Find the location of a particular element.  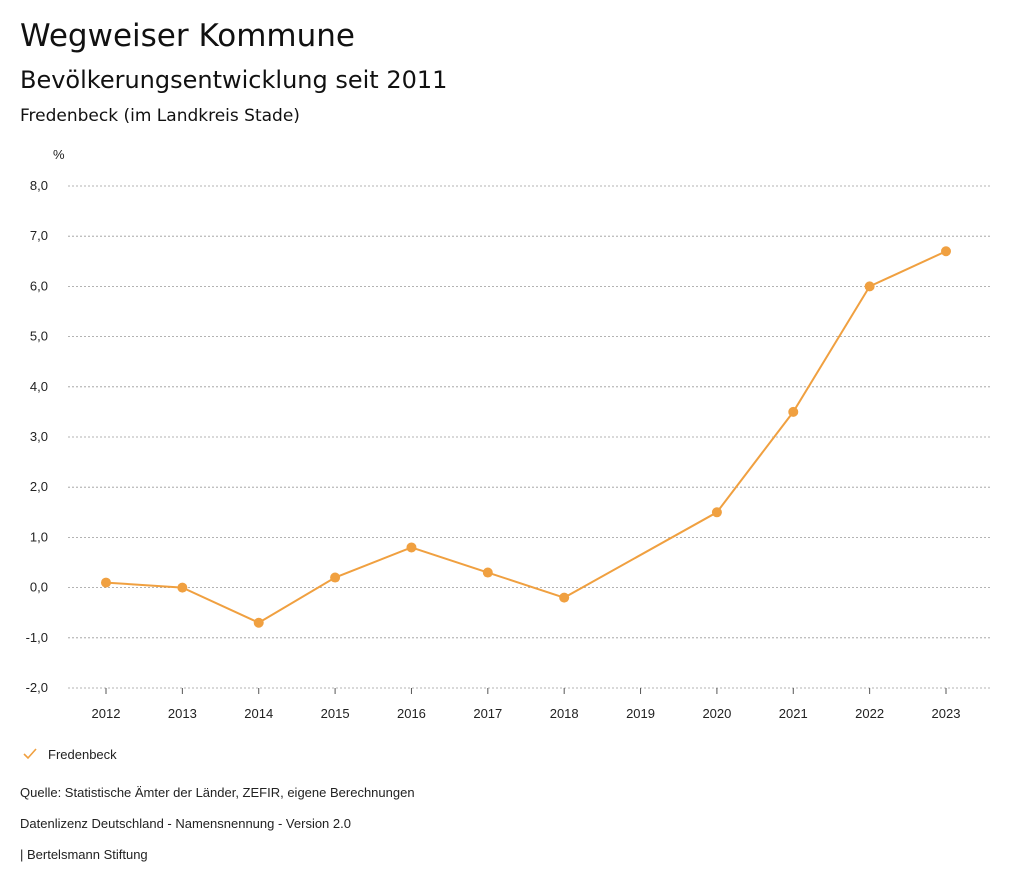

y-tick-label: 2,0 is located at coordinates (39, 486).